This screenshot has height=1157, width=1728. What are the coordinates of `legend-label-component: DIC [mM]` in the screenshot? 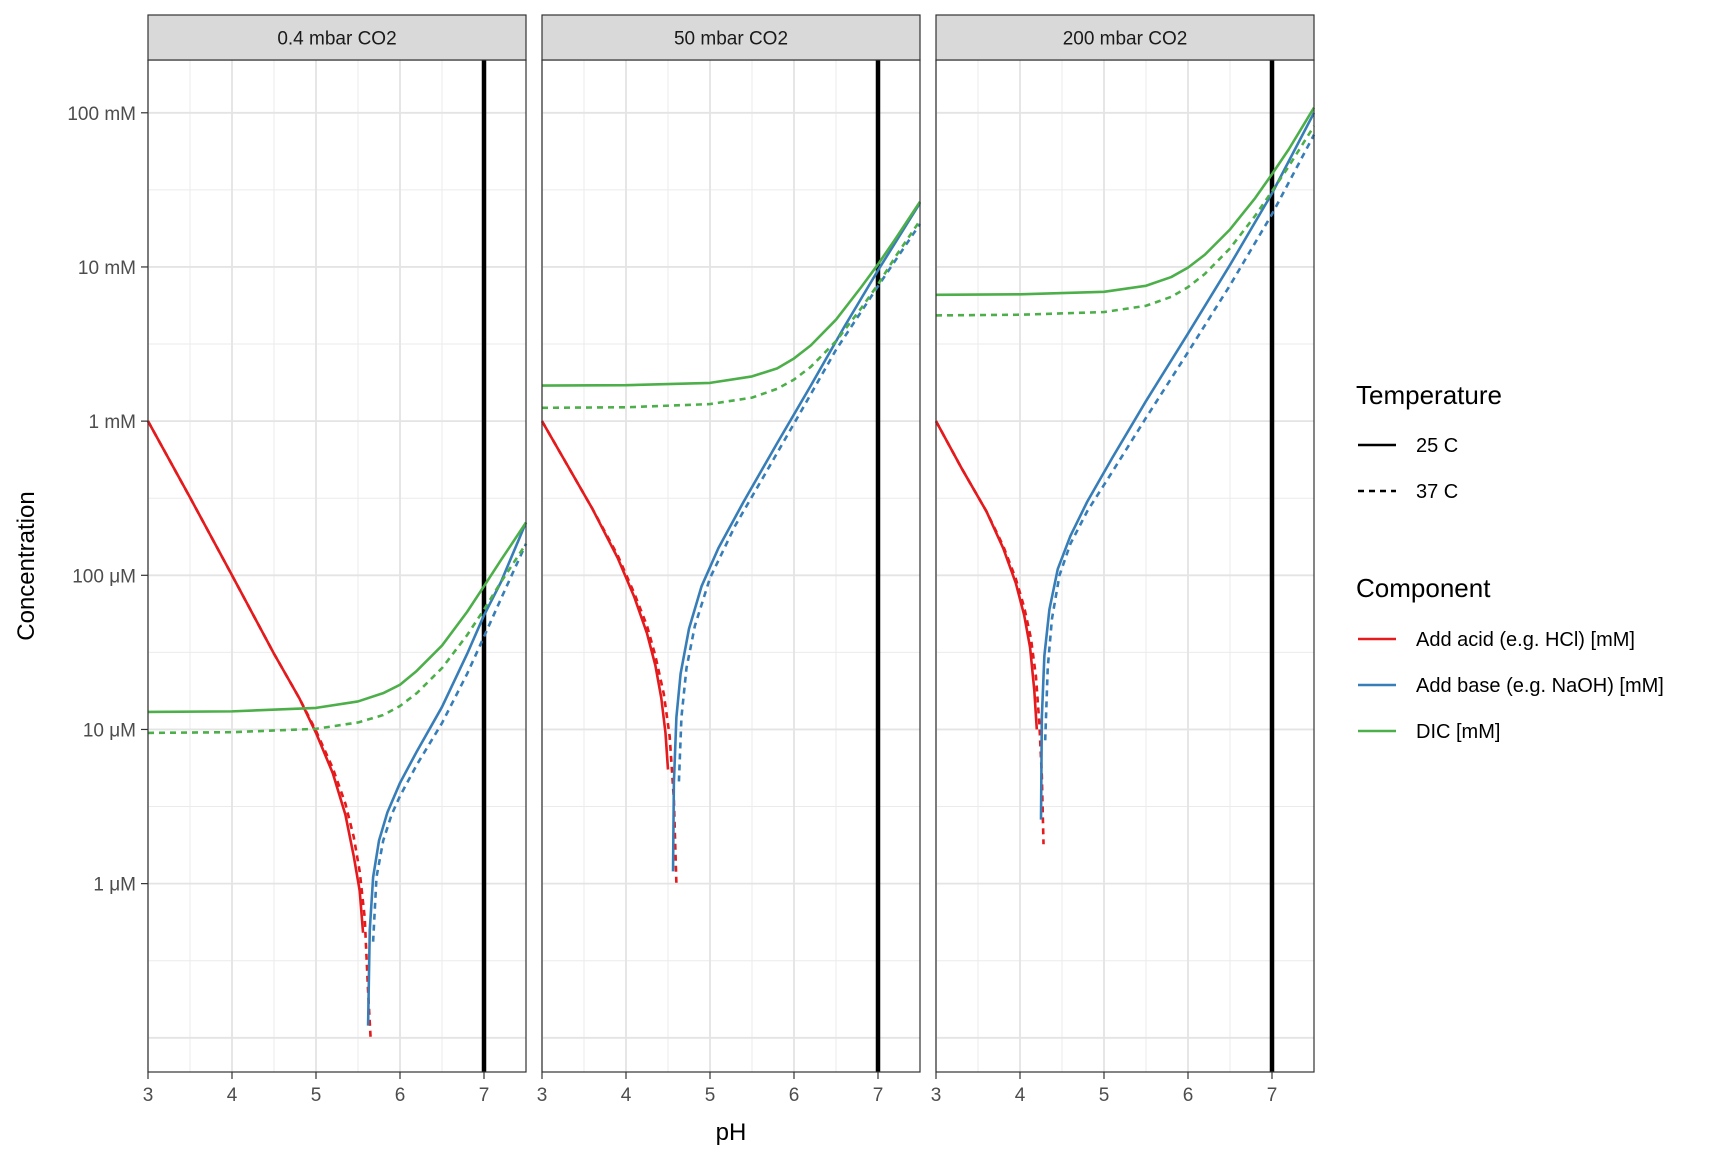 It's located at (1458, 732).